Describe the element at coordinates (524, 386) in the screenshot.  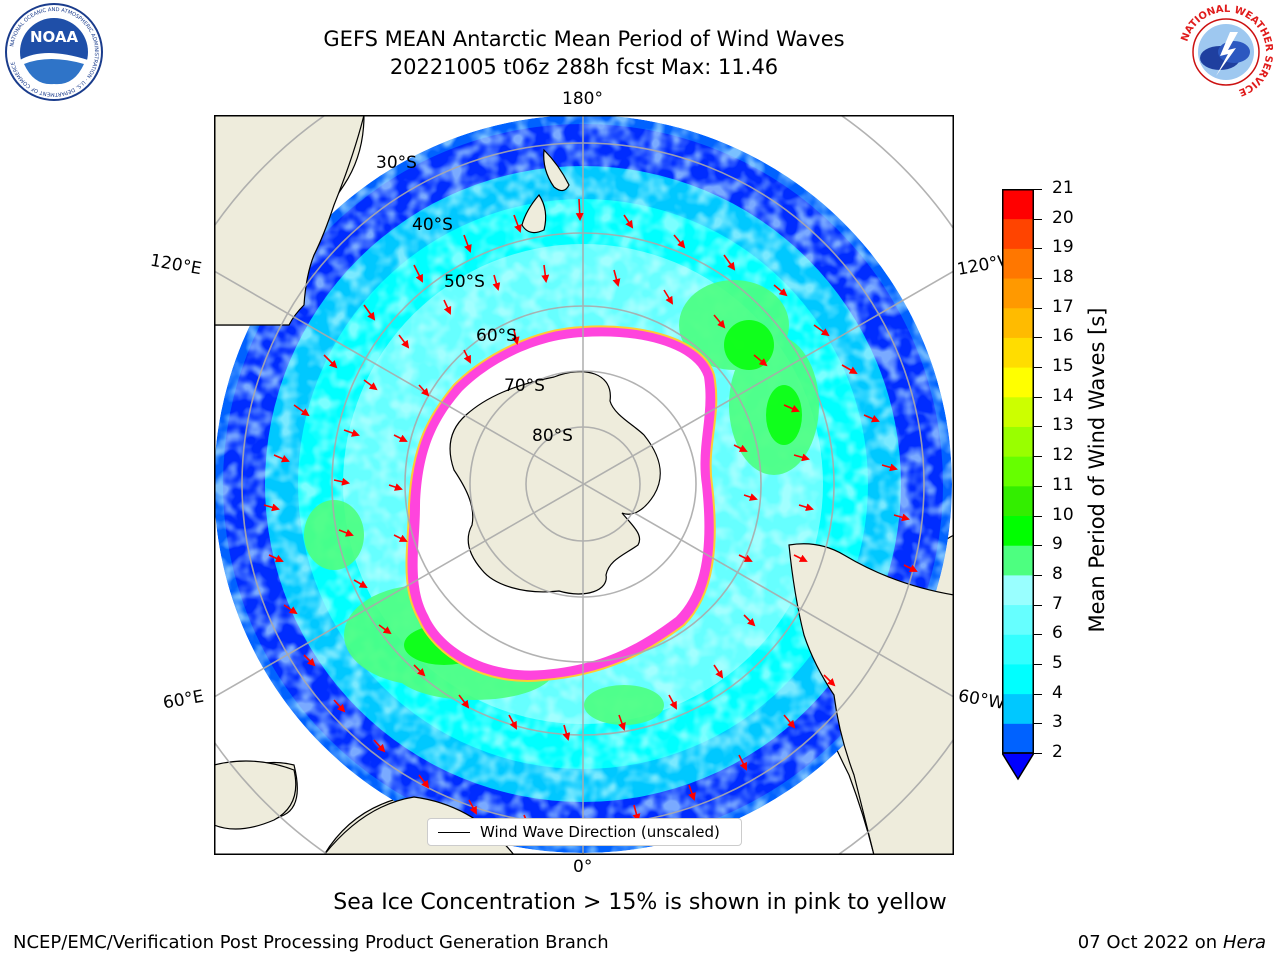
I see `lat-label-70s: 70°S` at that location.